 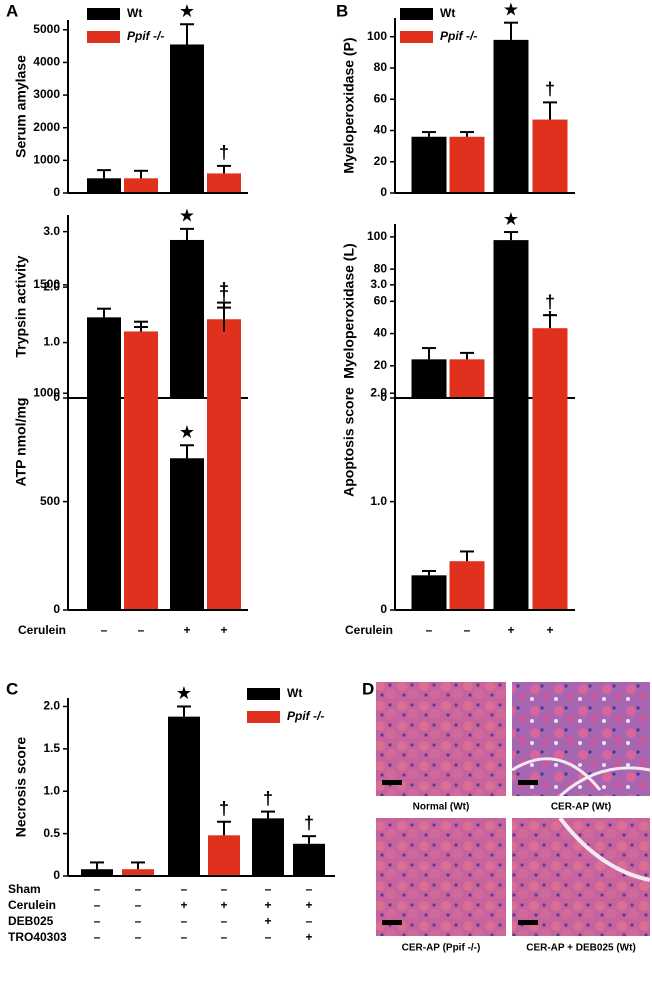 I want to click on histology-caption: Normal (Wt), so click(x=441, y=807).